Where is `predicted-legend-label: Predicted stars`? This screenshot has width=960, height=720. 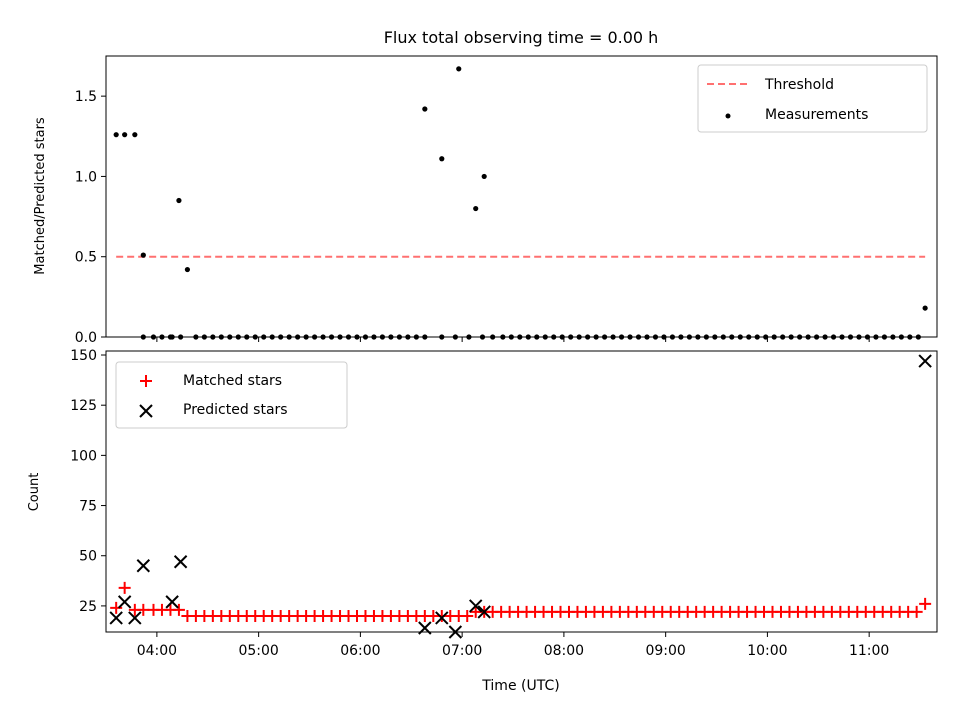 predicted-legend-label: Predicted stars is located at coordinates (235, 410).